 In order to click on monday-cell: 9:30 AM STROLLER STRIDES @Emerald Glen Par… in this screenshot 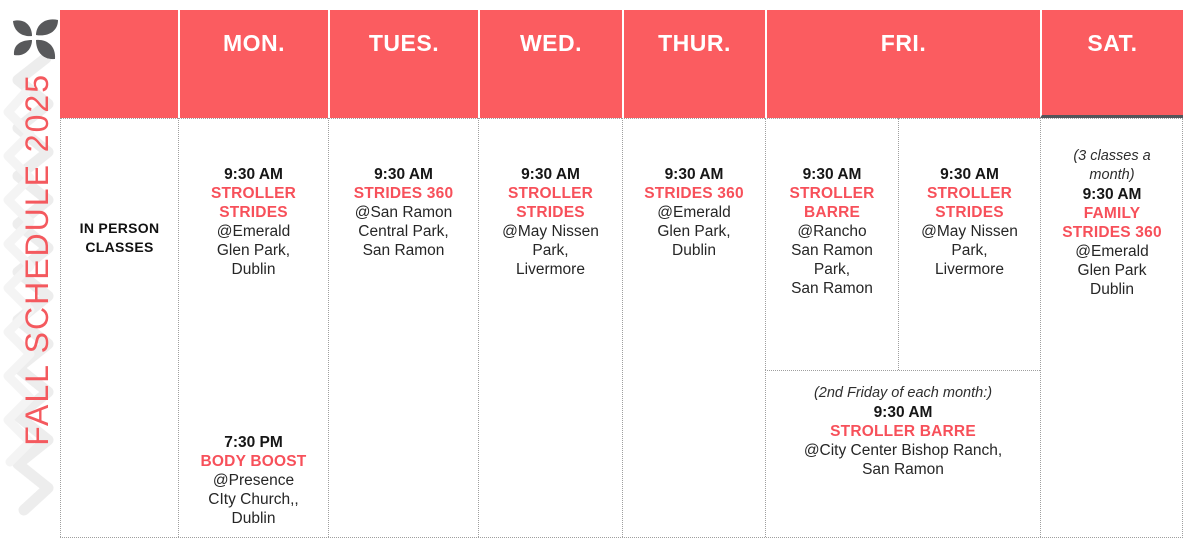, I will do `click(253, 327)`.